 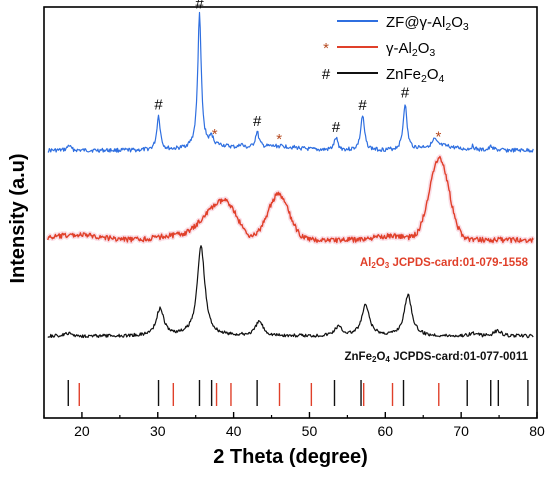 What do you see at coordinates (386, 431) in the screenshot?
I see `x-tick-label: 60` at bounding box center [386, 431].